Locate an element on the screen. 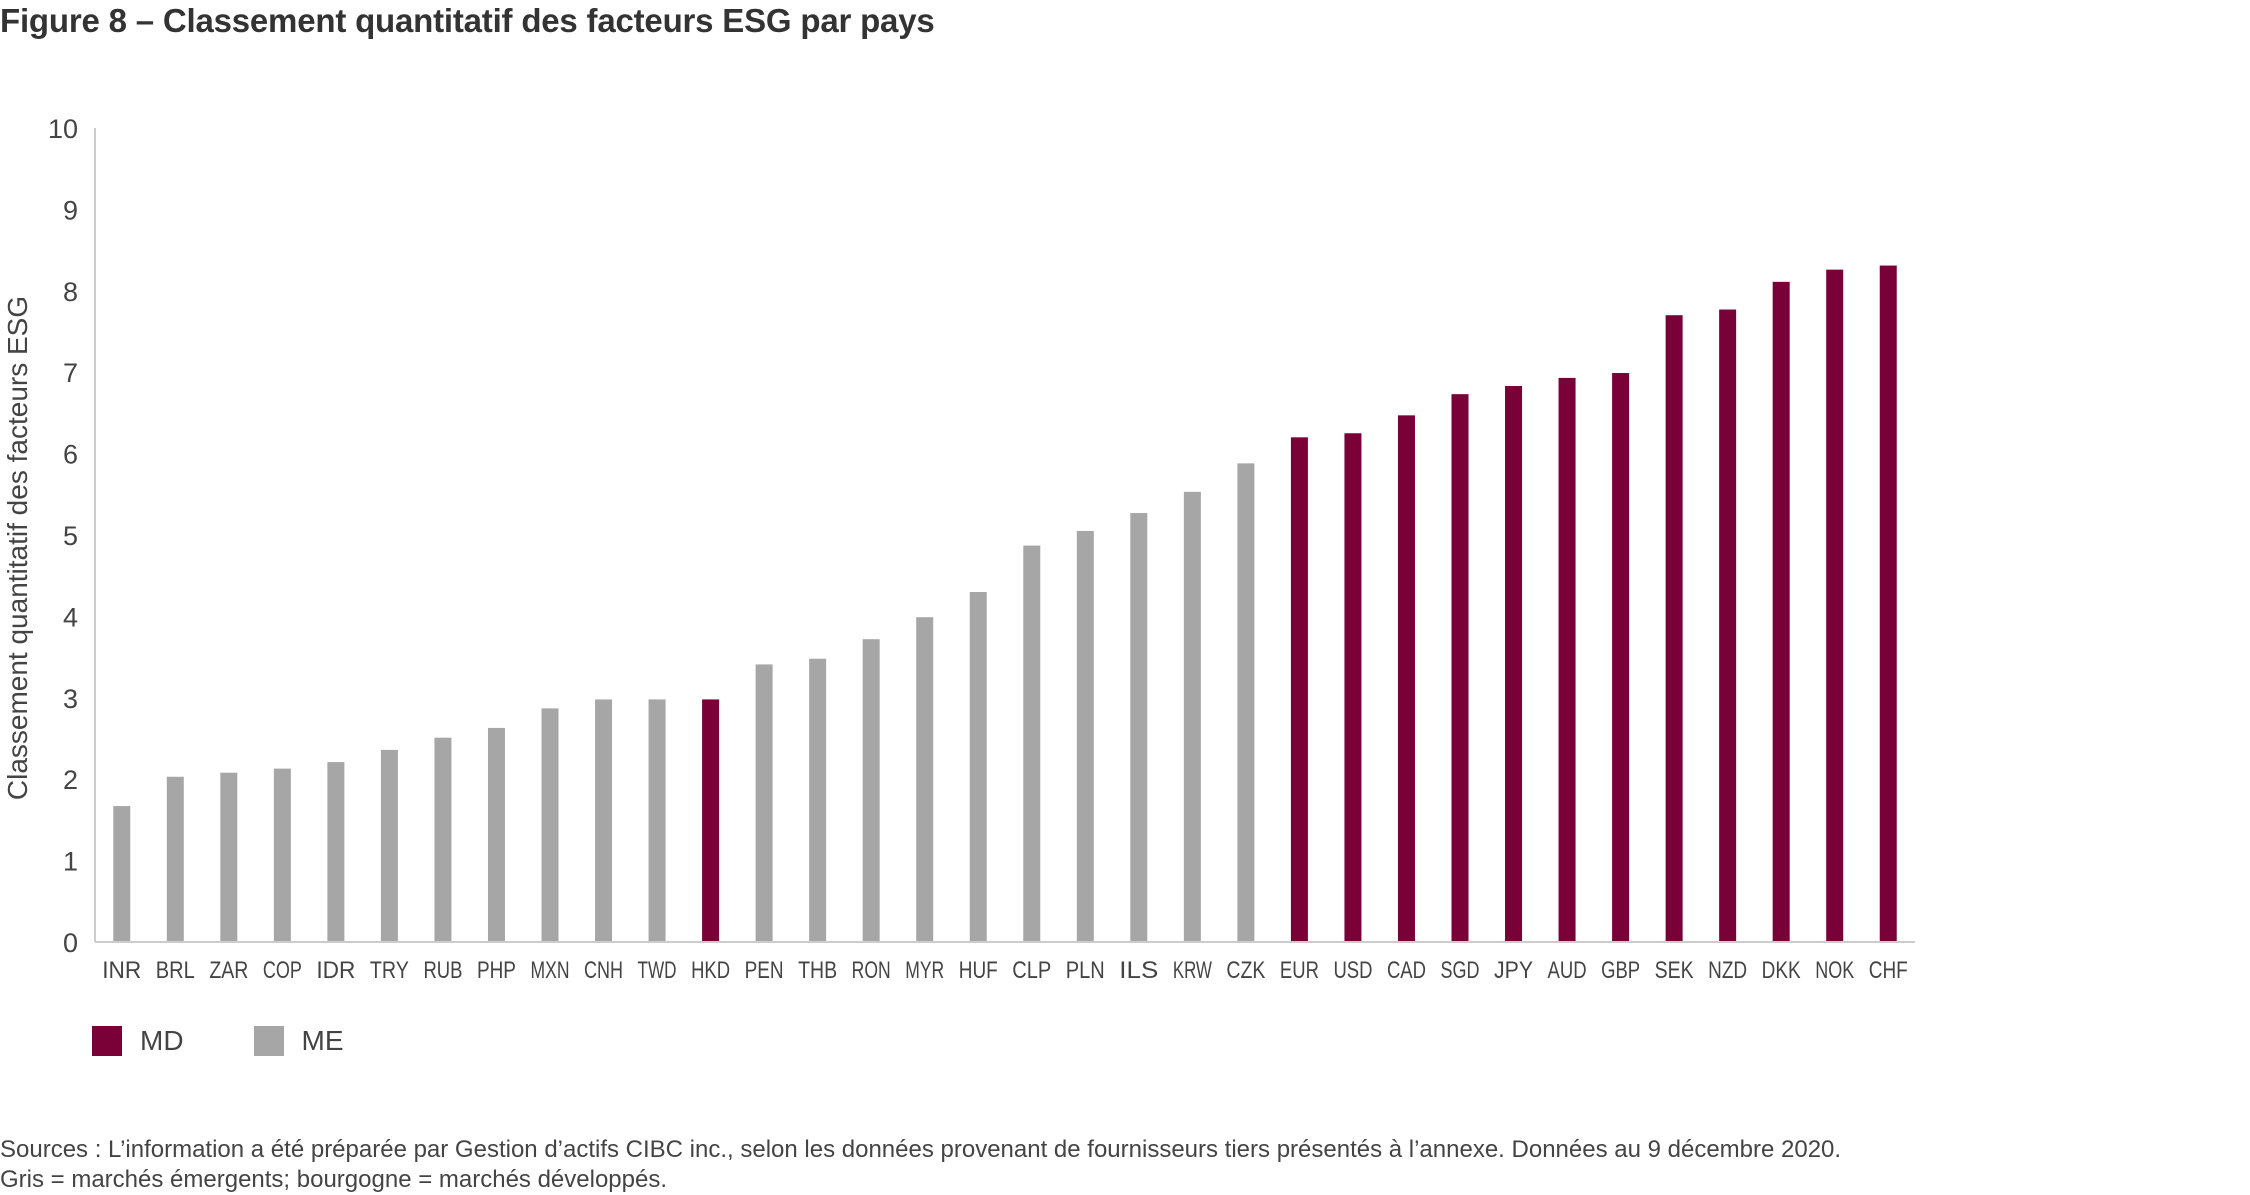  y-tick-label: 5 is located at coordinates (70, 536).